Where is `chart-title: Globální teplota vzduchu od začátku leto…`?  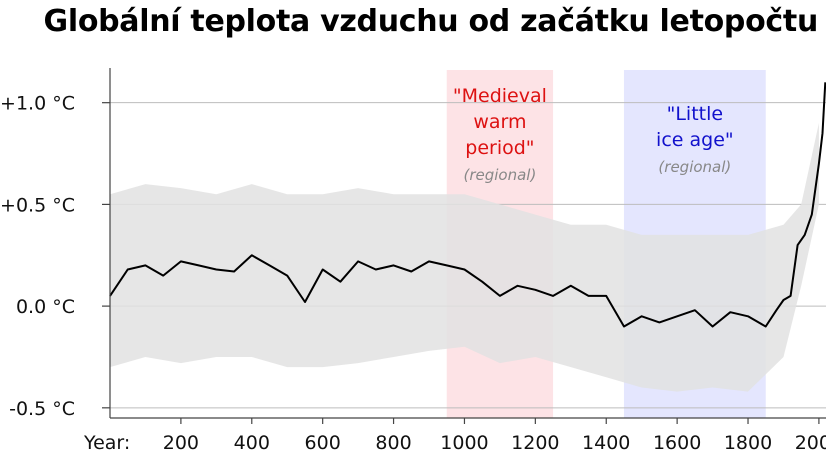 chart-title: Globální teplota vzduchu od začátku leto… is located at coordinates (431, 21).